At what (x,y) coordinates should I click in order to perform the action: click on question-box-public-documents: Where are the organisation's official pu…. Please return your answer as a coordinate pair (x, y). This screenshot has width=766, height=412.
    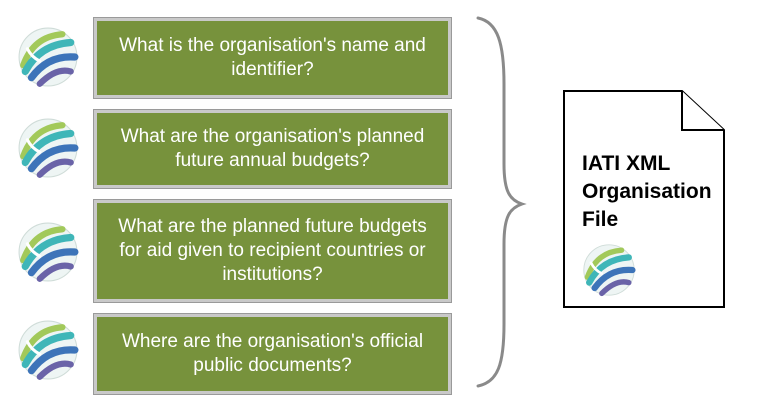
    Looking at the image, I should click on (272, 354).